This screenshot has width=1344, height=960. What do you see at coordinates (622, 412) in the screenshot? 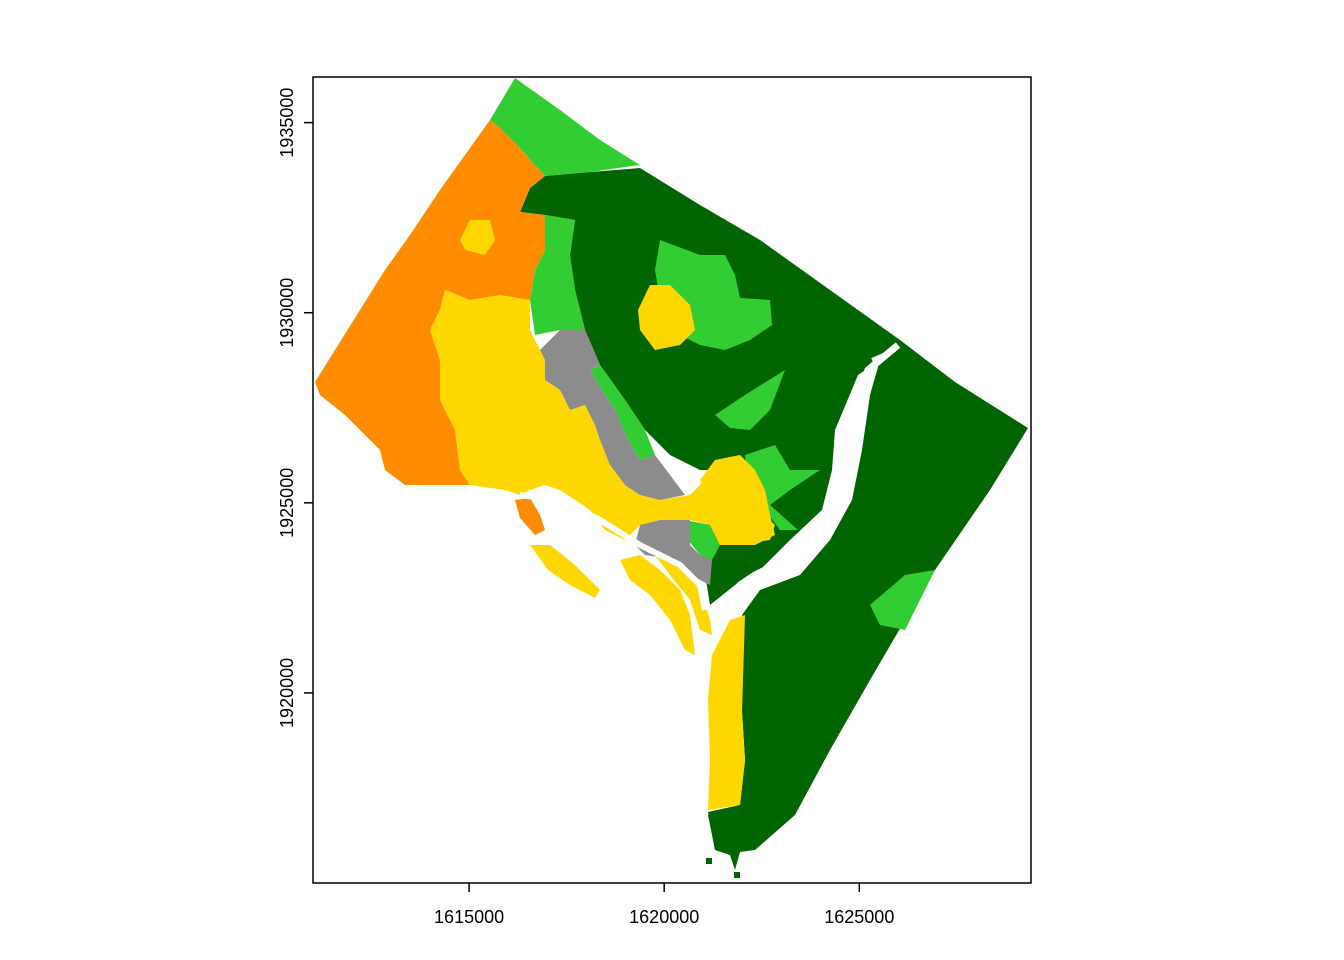
I see `class-light-green-strip` at bounding box center [622, 412].